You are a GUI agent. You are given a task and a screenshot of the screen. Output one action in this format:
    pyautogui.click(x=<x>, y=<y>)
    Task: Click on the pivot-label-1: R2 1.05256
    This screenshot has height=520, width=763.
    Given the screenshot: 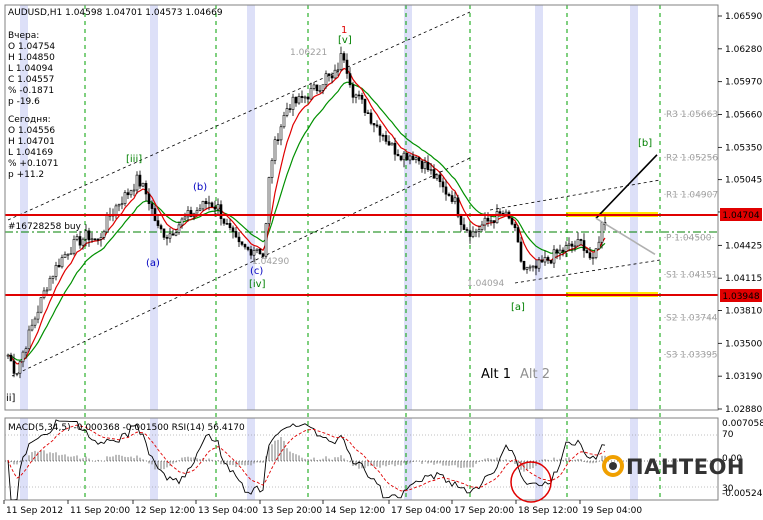 What is the action you would take?
    pyautogui.click(x=692, y=158)
    